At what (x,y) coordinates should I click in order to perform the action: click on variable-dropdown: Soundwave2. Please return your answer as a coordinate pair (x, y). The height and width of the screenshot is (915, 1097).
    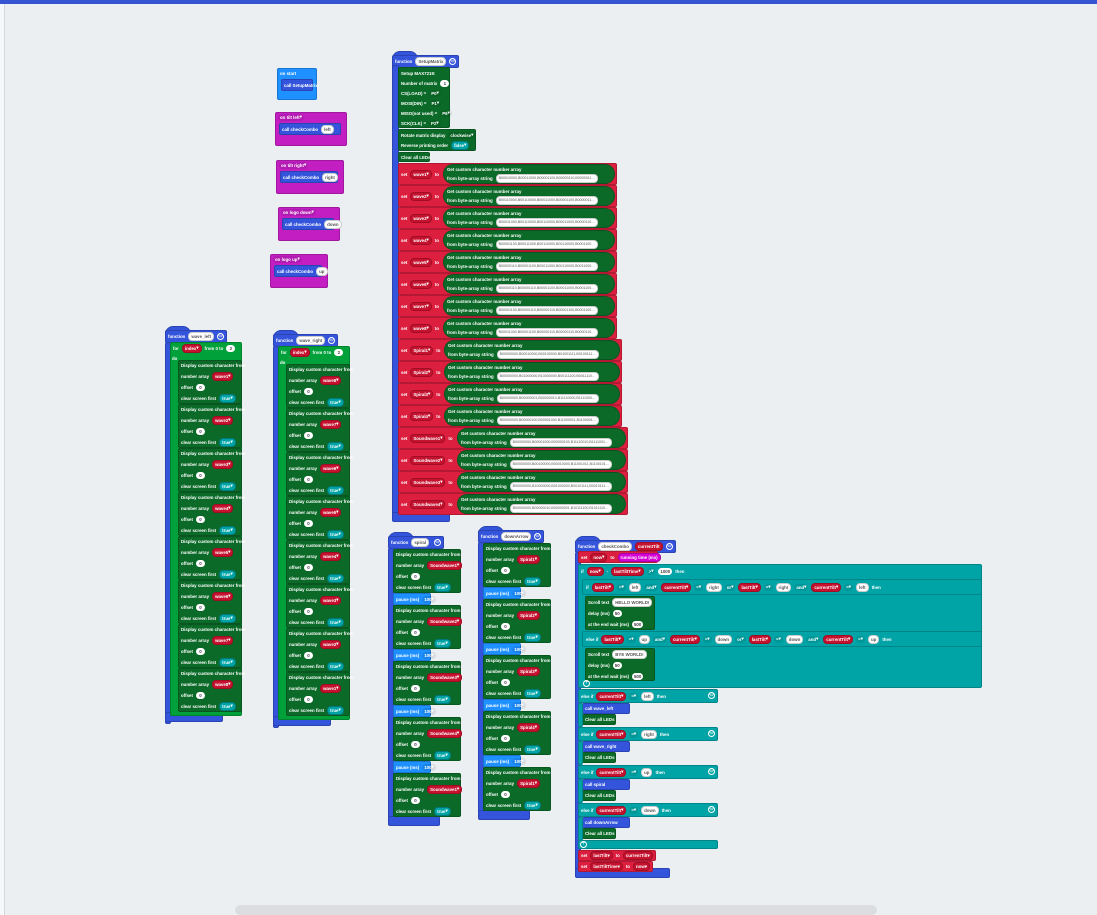
    Looking at the image, I should click on (428, 460).